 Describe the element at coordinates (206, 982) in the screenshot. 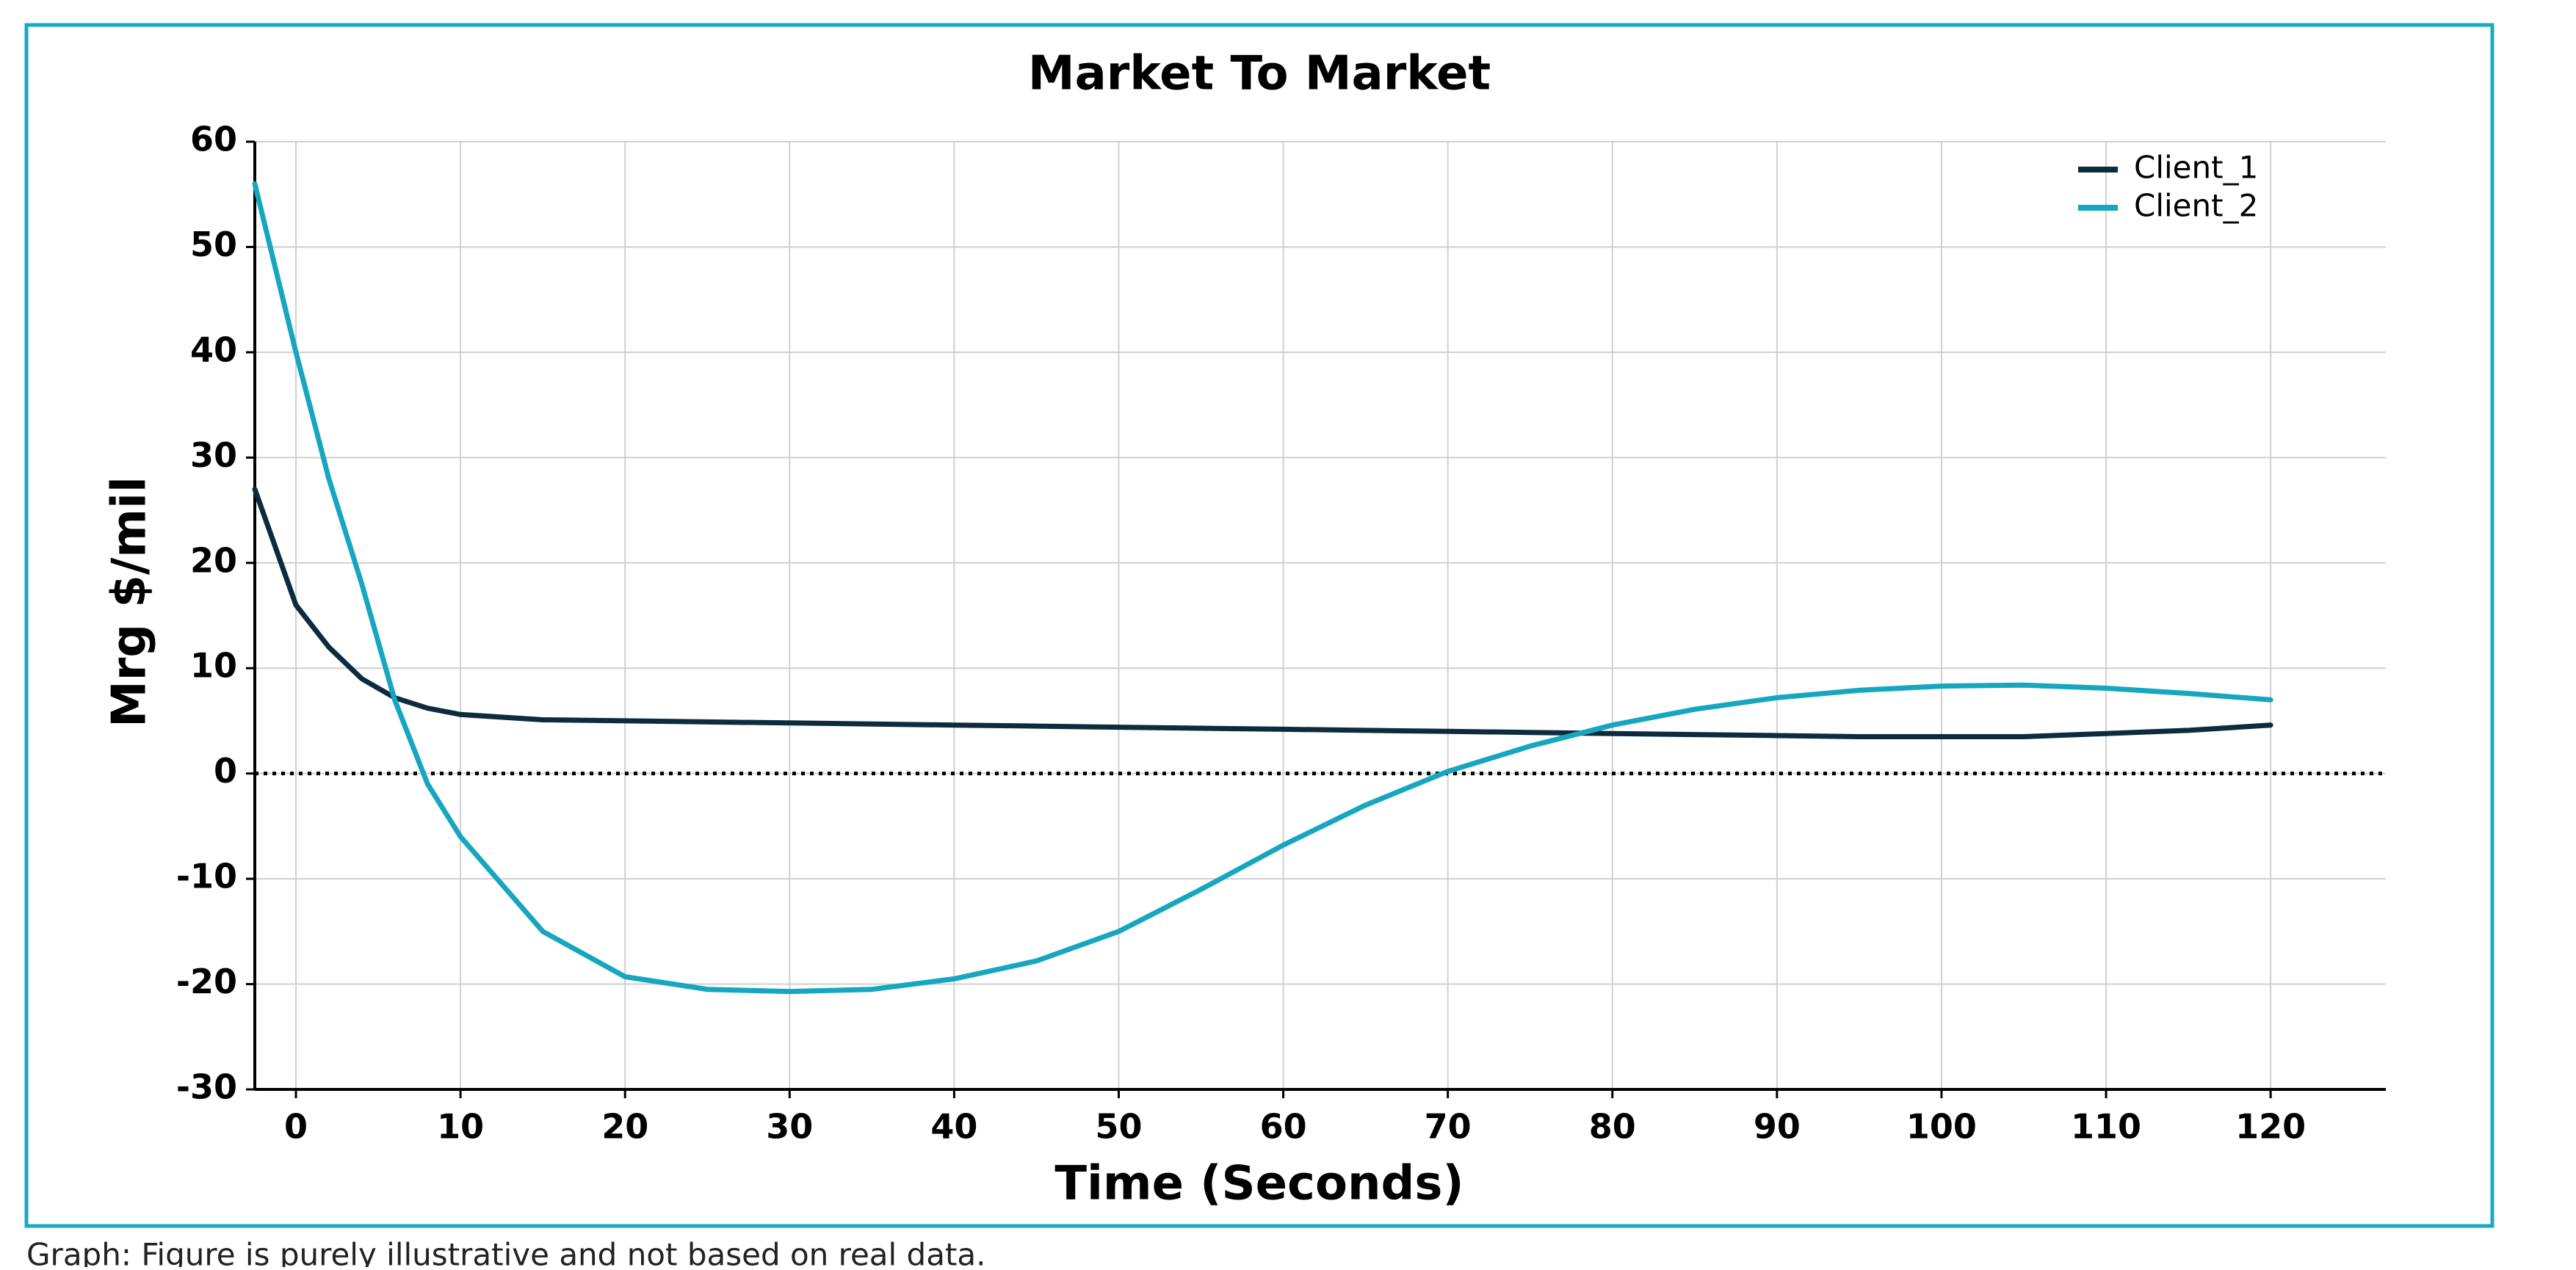

I see `y-tick-label: -20` at that location.